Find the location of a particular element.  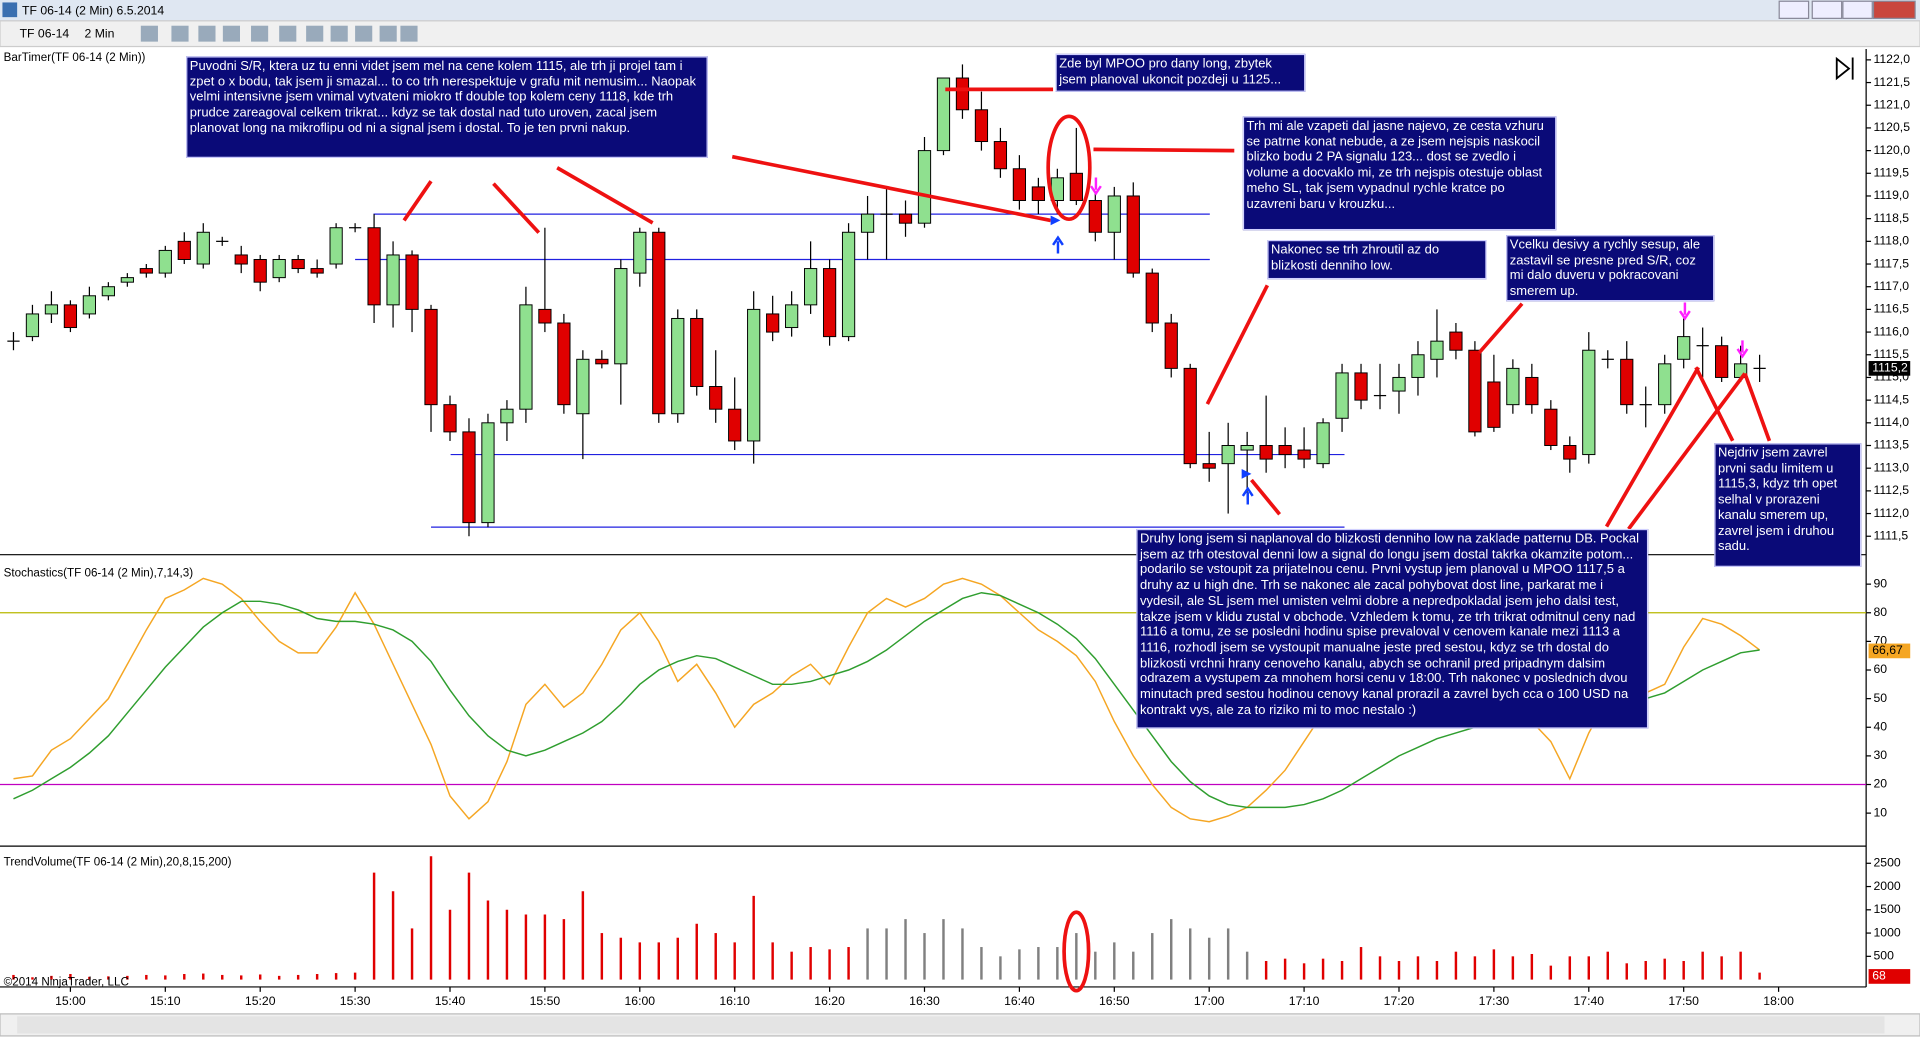

close-button is located at coordinates (1894, 9).